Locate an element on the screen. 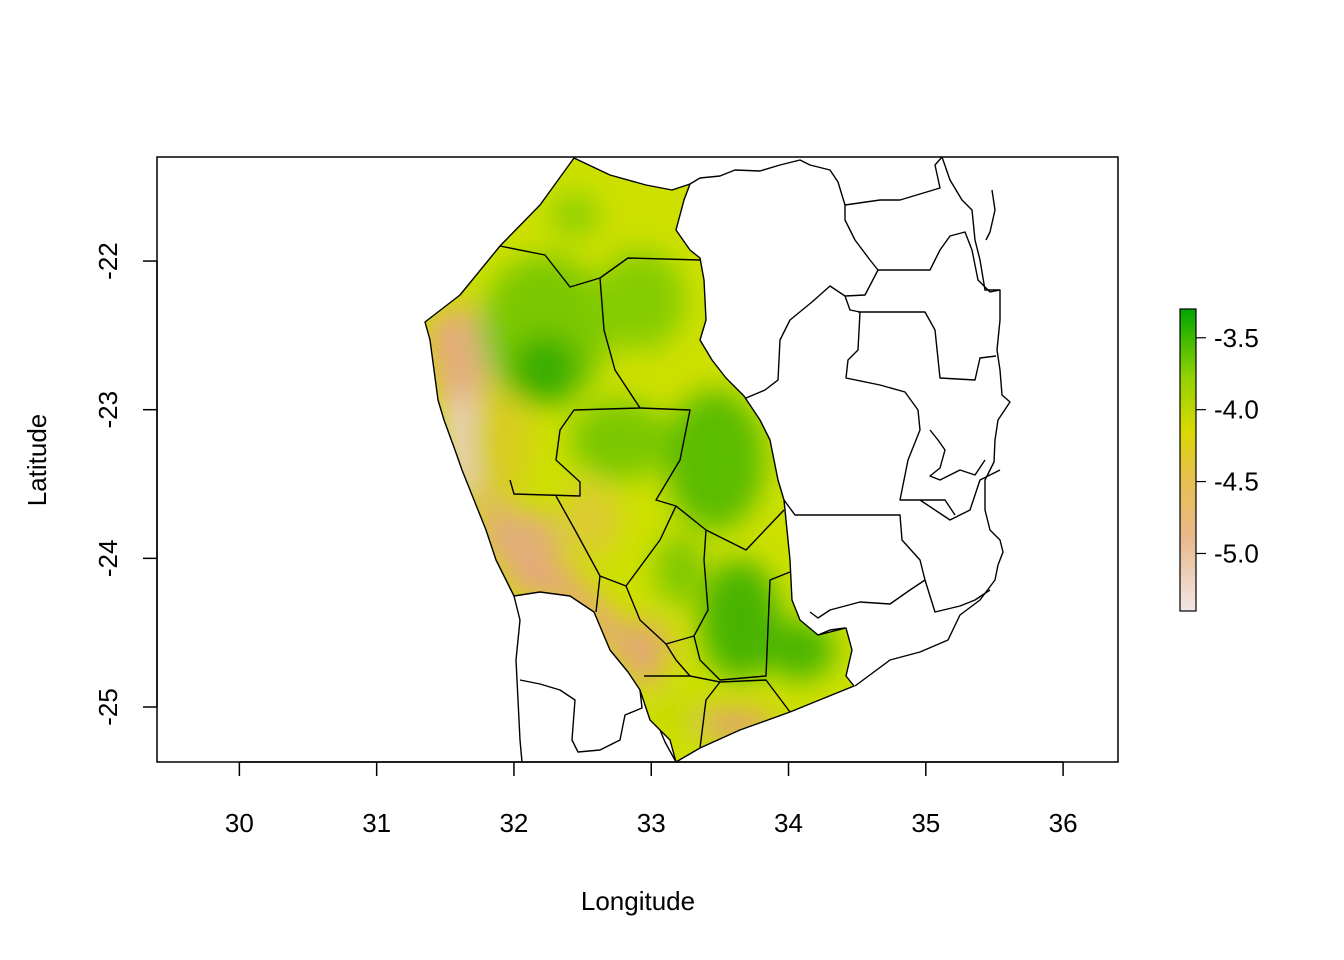 The width and height of the screenshot is (1344, 960). y-tick-label: -24 is located at coordinates (108, 559).